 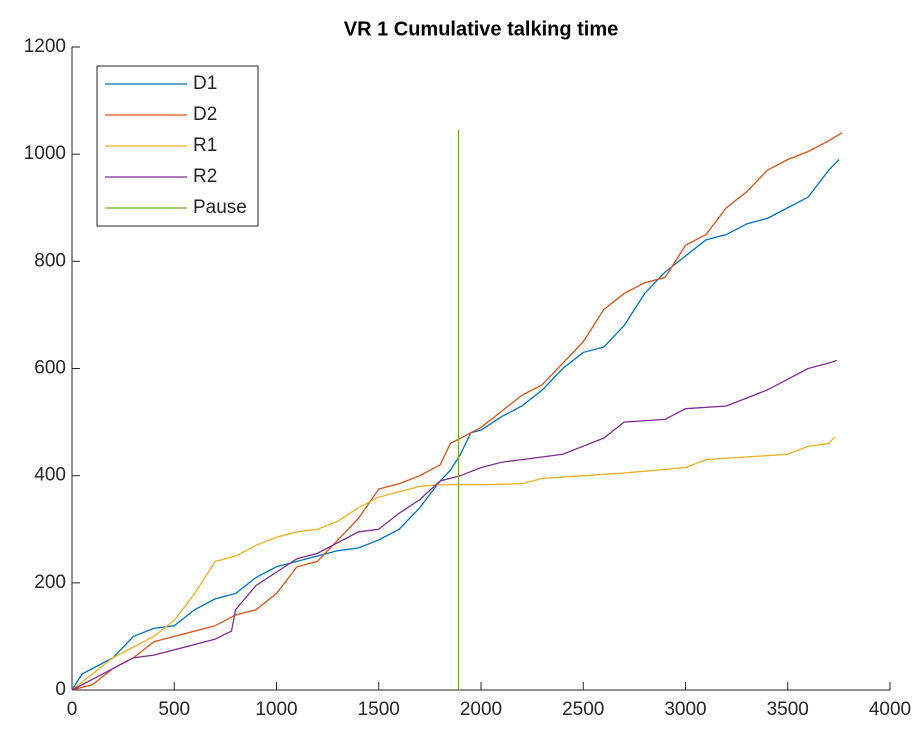 I want to click on chart-title: VR 1 Cumulative talking time, so click(x=481, y=29).